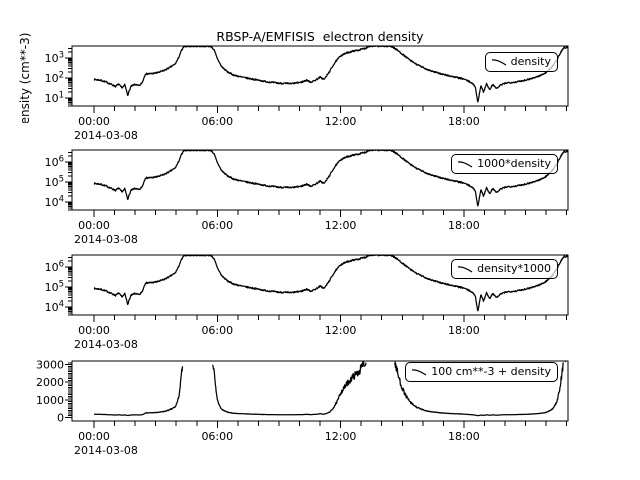  Describe the element at coordinates (514, 268) in the screenshot. I see `legend-label: density*1000` at that location.